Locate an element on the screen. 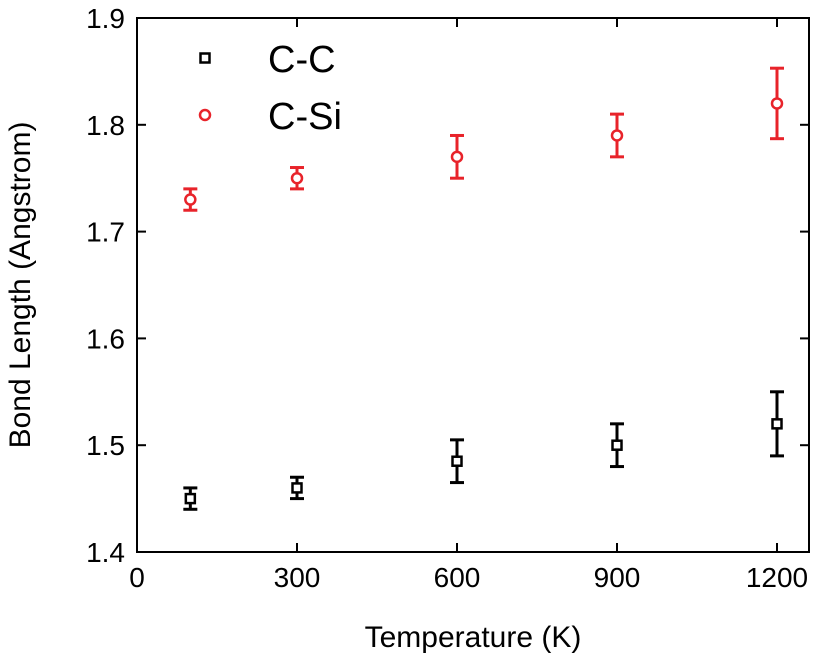  y-tick-label: 1.4 is located at coordinates (105, 552).